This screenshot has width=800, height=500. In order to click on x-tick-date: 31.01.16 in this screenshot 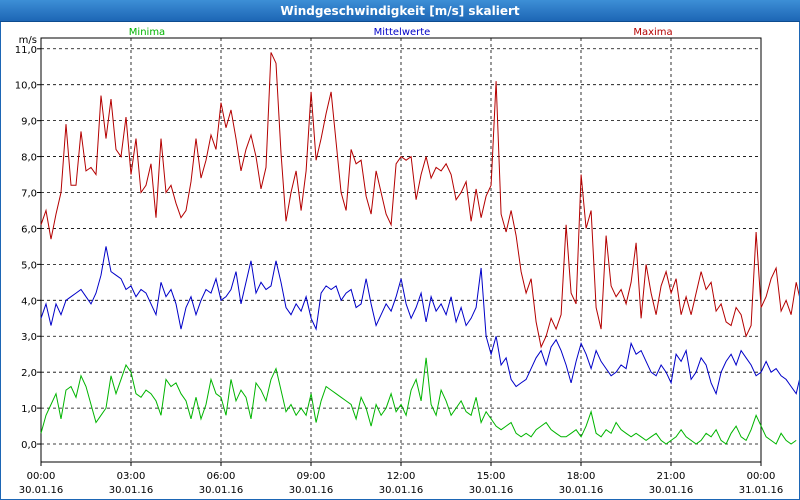, I will do `click(761, 490)`.